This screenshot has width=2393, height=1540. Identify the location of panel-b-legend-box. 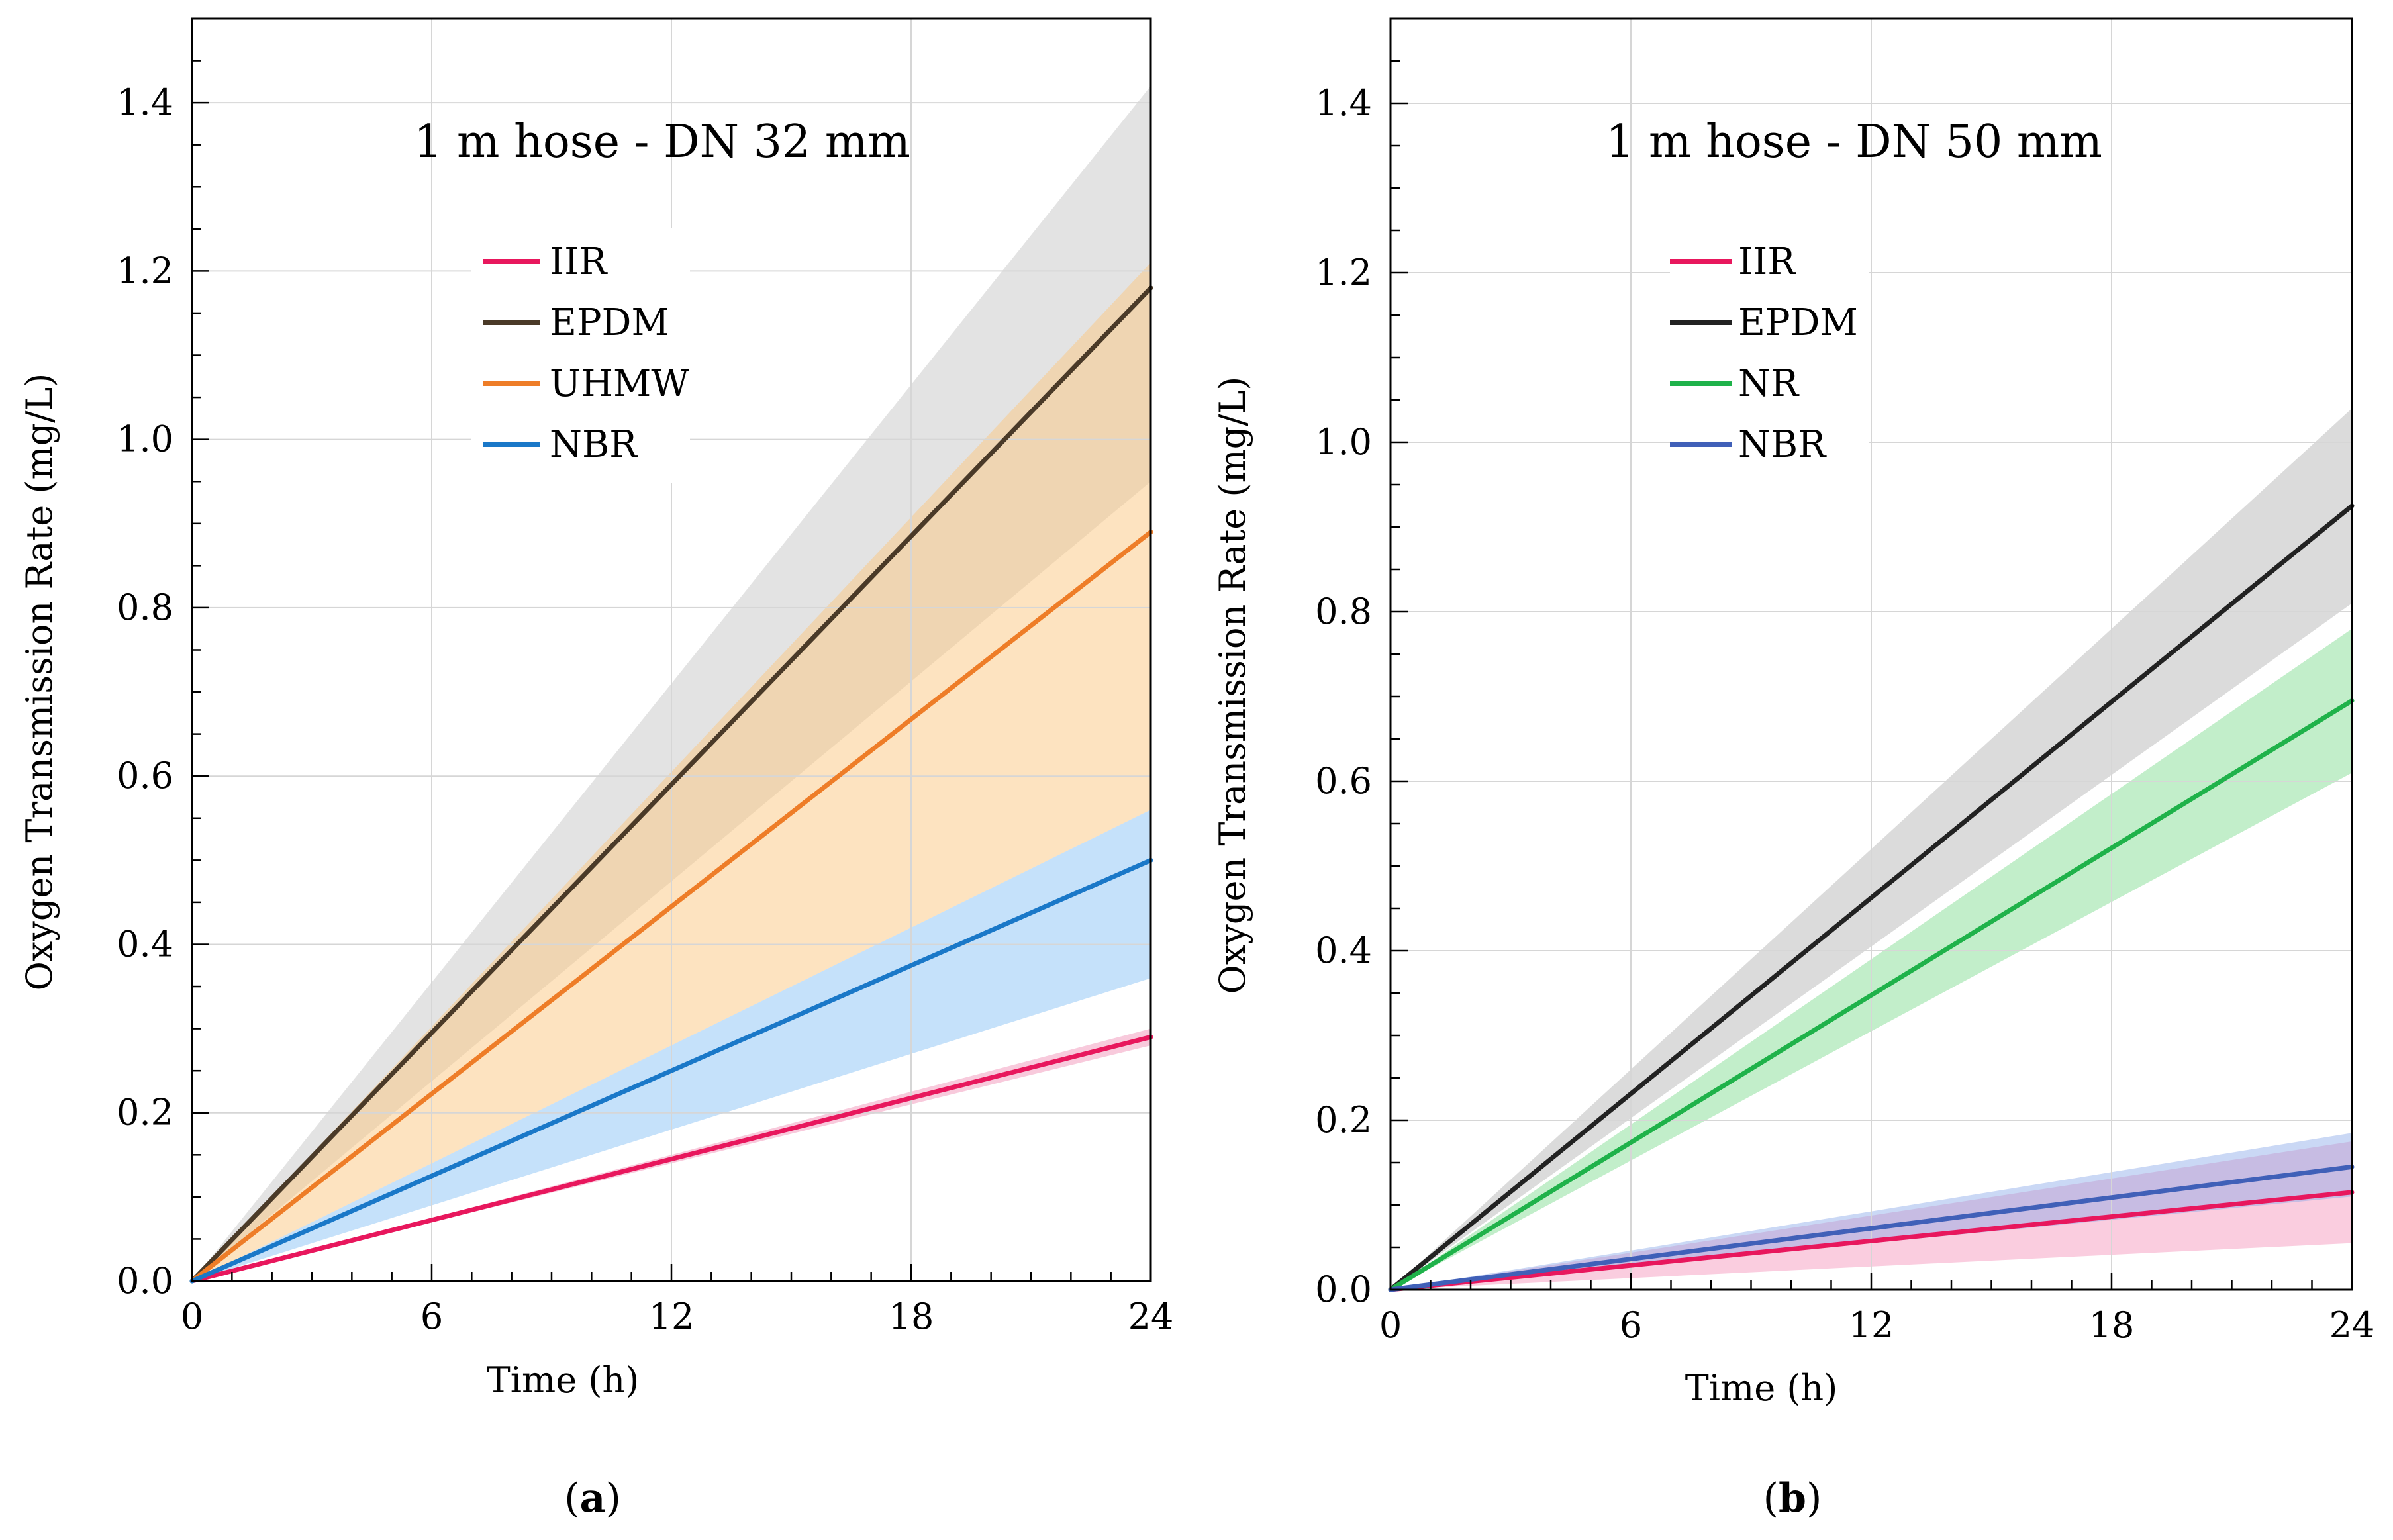
(1769, 355).